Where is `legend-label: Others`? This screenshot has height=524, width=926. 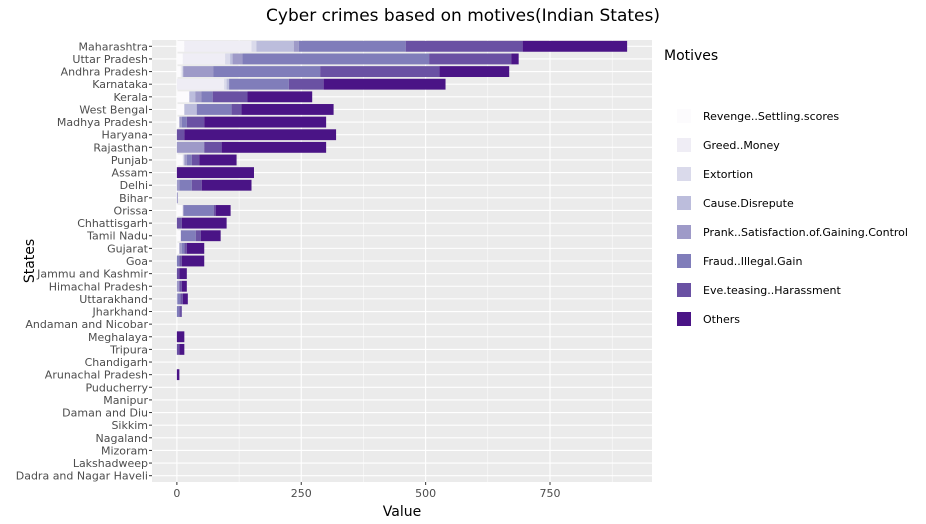 legend-label: Others is located at coordinates (721, 319).